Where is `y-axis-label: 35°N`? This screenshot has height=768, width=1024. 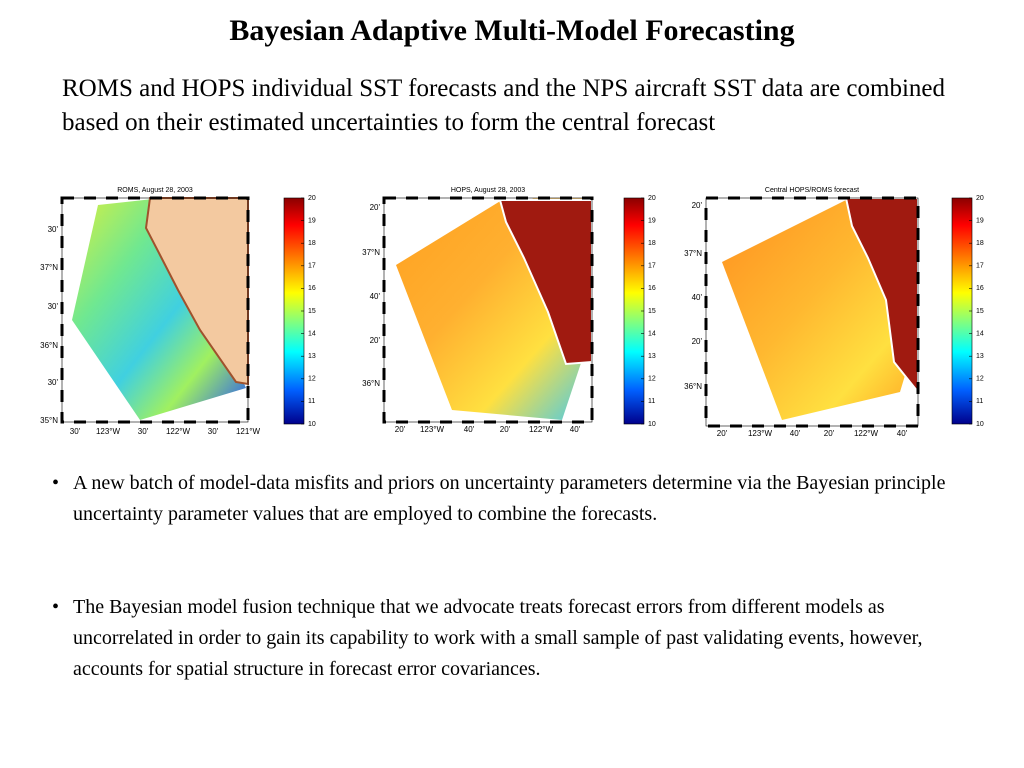 y-axis-label: 35°N is located at coordinates (49, 420).